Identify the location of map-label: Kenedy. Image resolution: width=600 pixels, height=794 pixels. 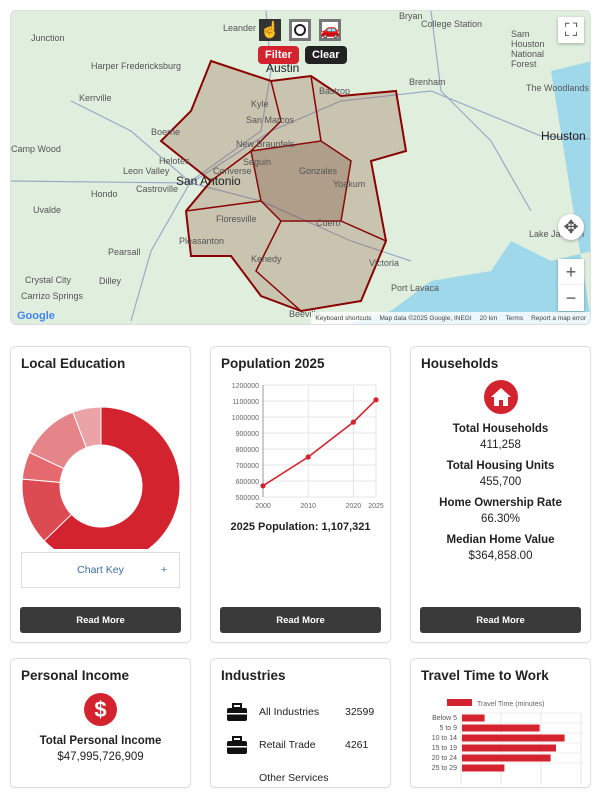
(266, 259).